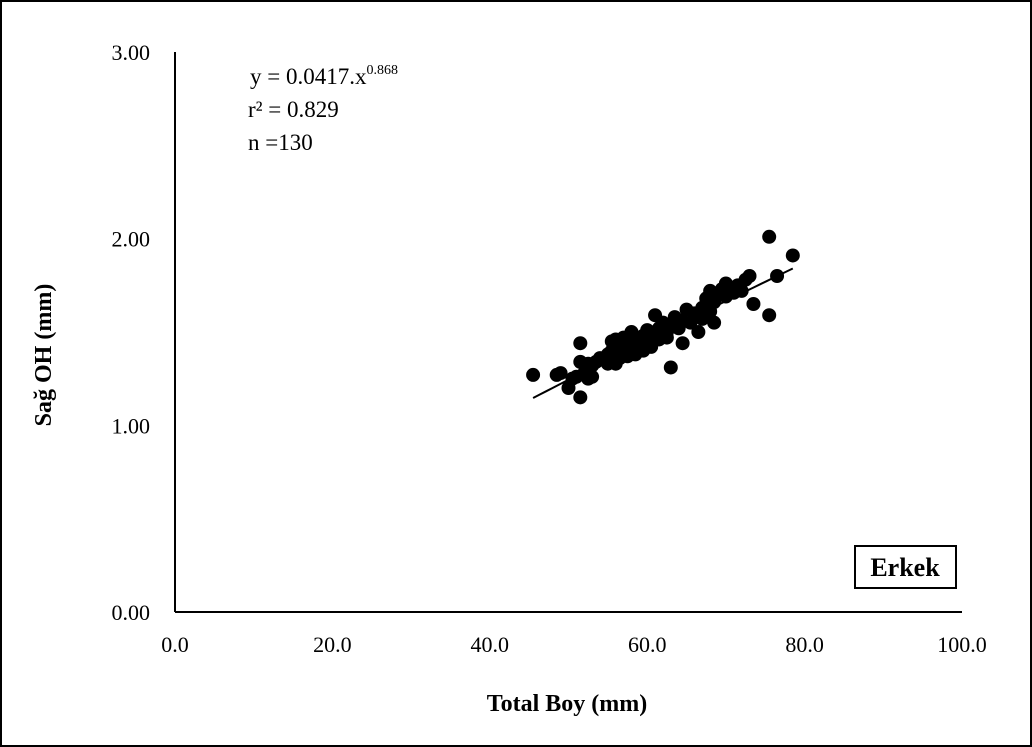  Describe the element at coordinates (131, 239) in the screenshot. I see `y-tick-label: 2.00` at that location.